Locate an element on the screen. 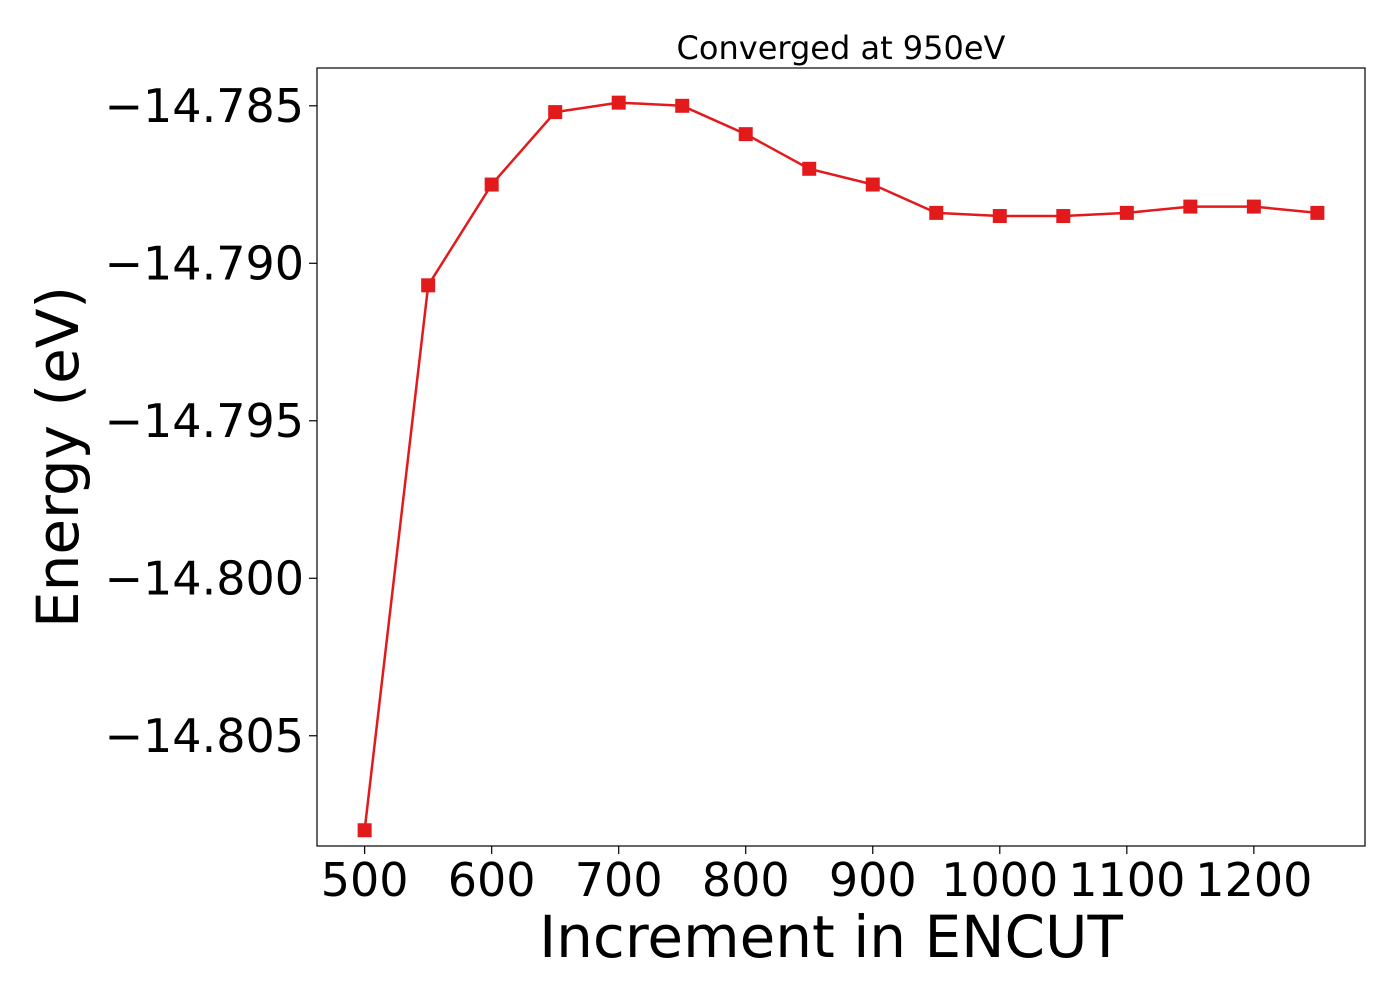 The height and width of the screenshot is (1000, 1400). x-tick-label: 1000 is located at coordinates (999, 880).